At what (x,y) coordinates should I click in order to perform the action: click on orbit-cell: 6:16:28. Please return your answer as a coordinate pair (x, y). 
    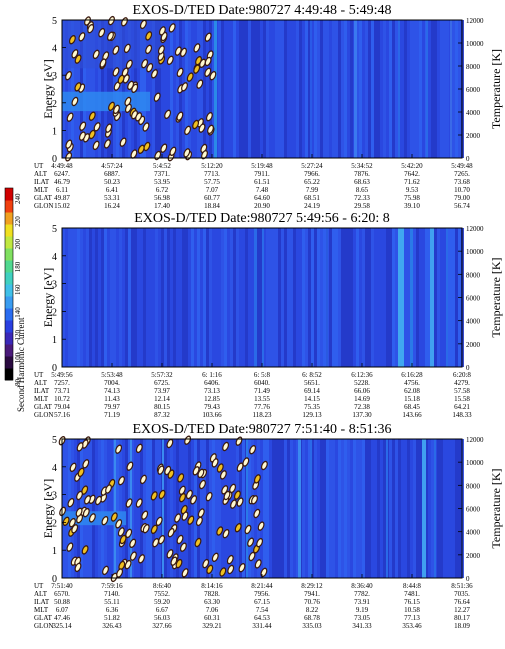
    Looking at the image, I should click on (412, 375).